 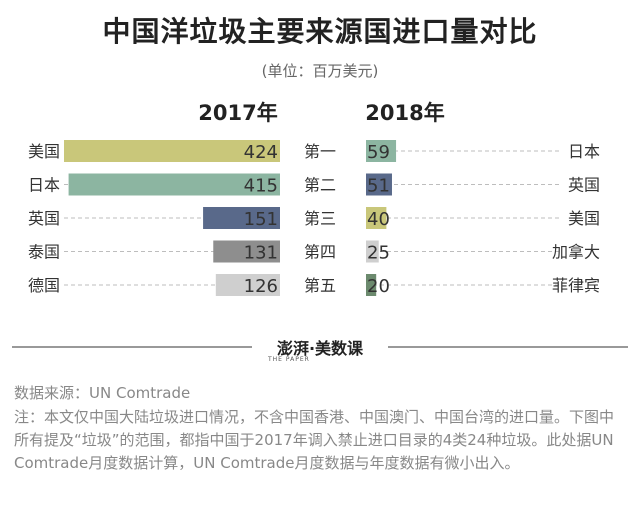 What do you see at coordinates (102, 393) in the screenshot?
I see `data-source: 数据来源：UN Comtrade` at bounding box center [102, 393].